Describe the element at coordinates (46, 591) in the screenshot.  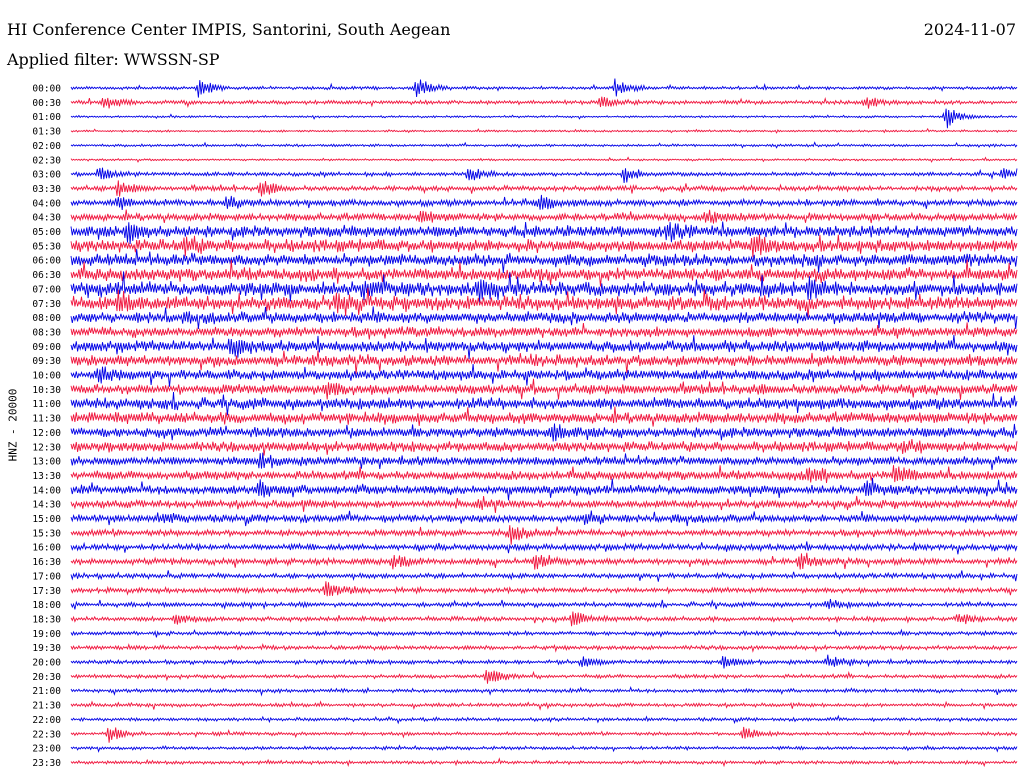
I see `row-time-label: 17:30` at that location.